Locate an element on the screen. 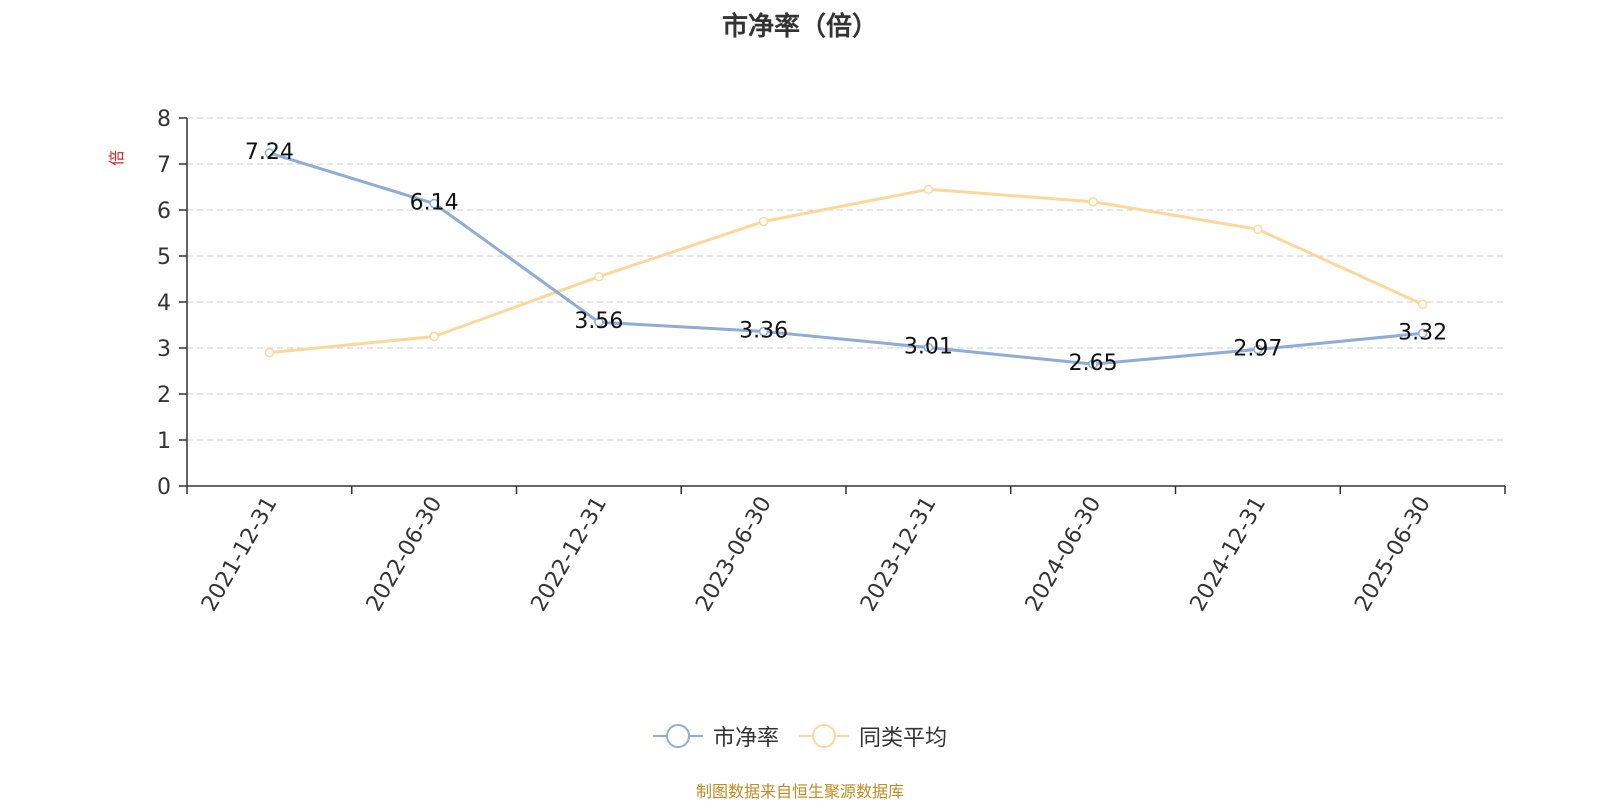  data-label: 3.32 is located at coordinates (1422, 332).